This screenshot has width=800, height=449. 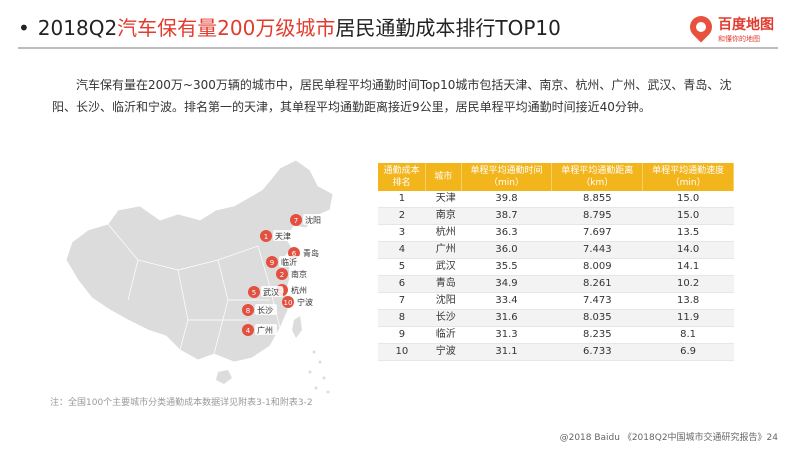 What do you see at coordinates (398, 48) in the screenshot?
I see `title-divider` at bounding box center [398, 48].